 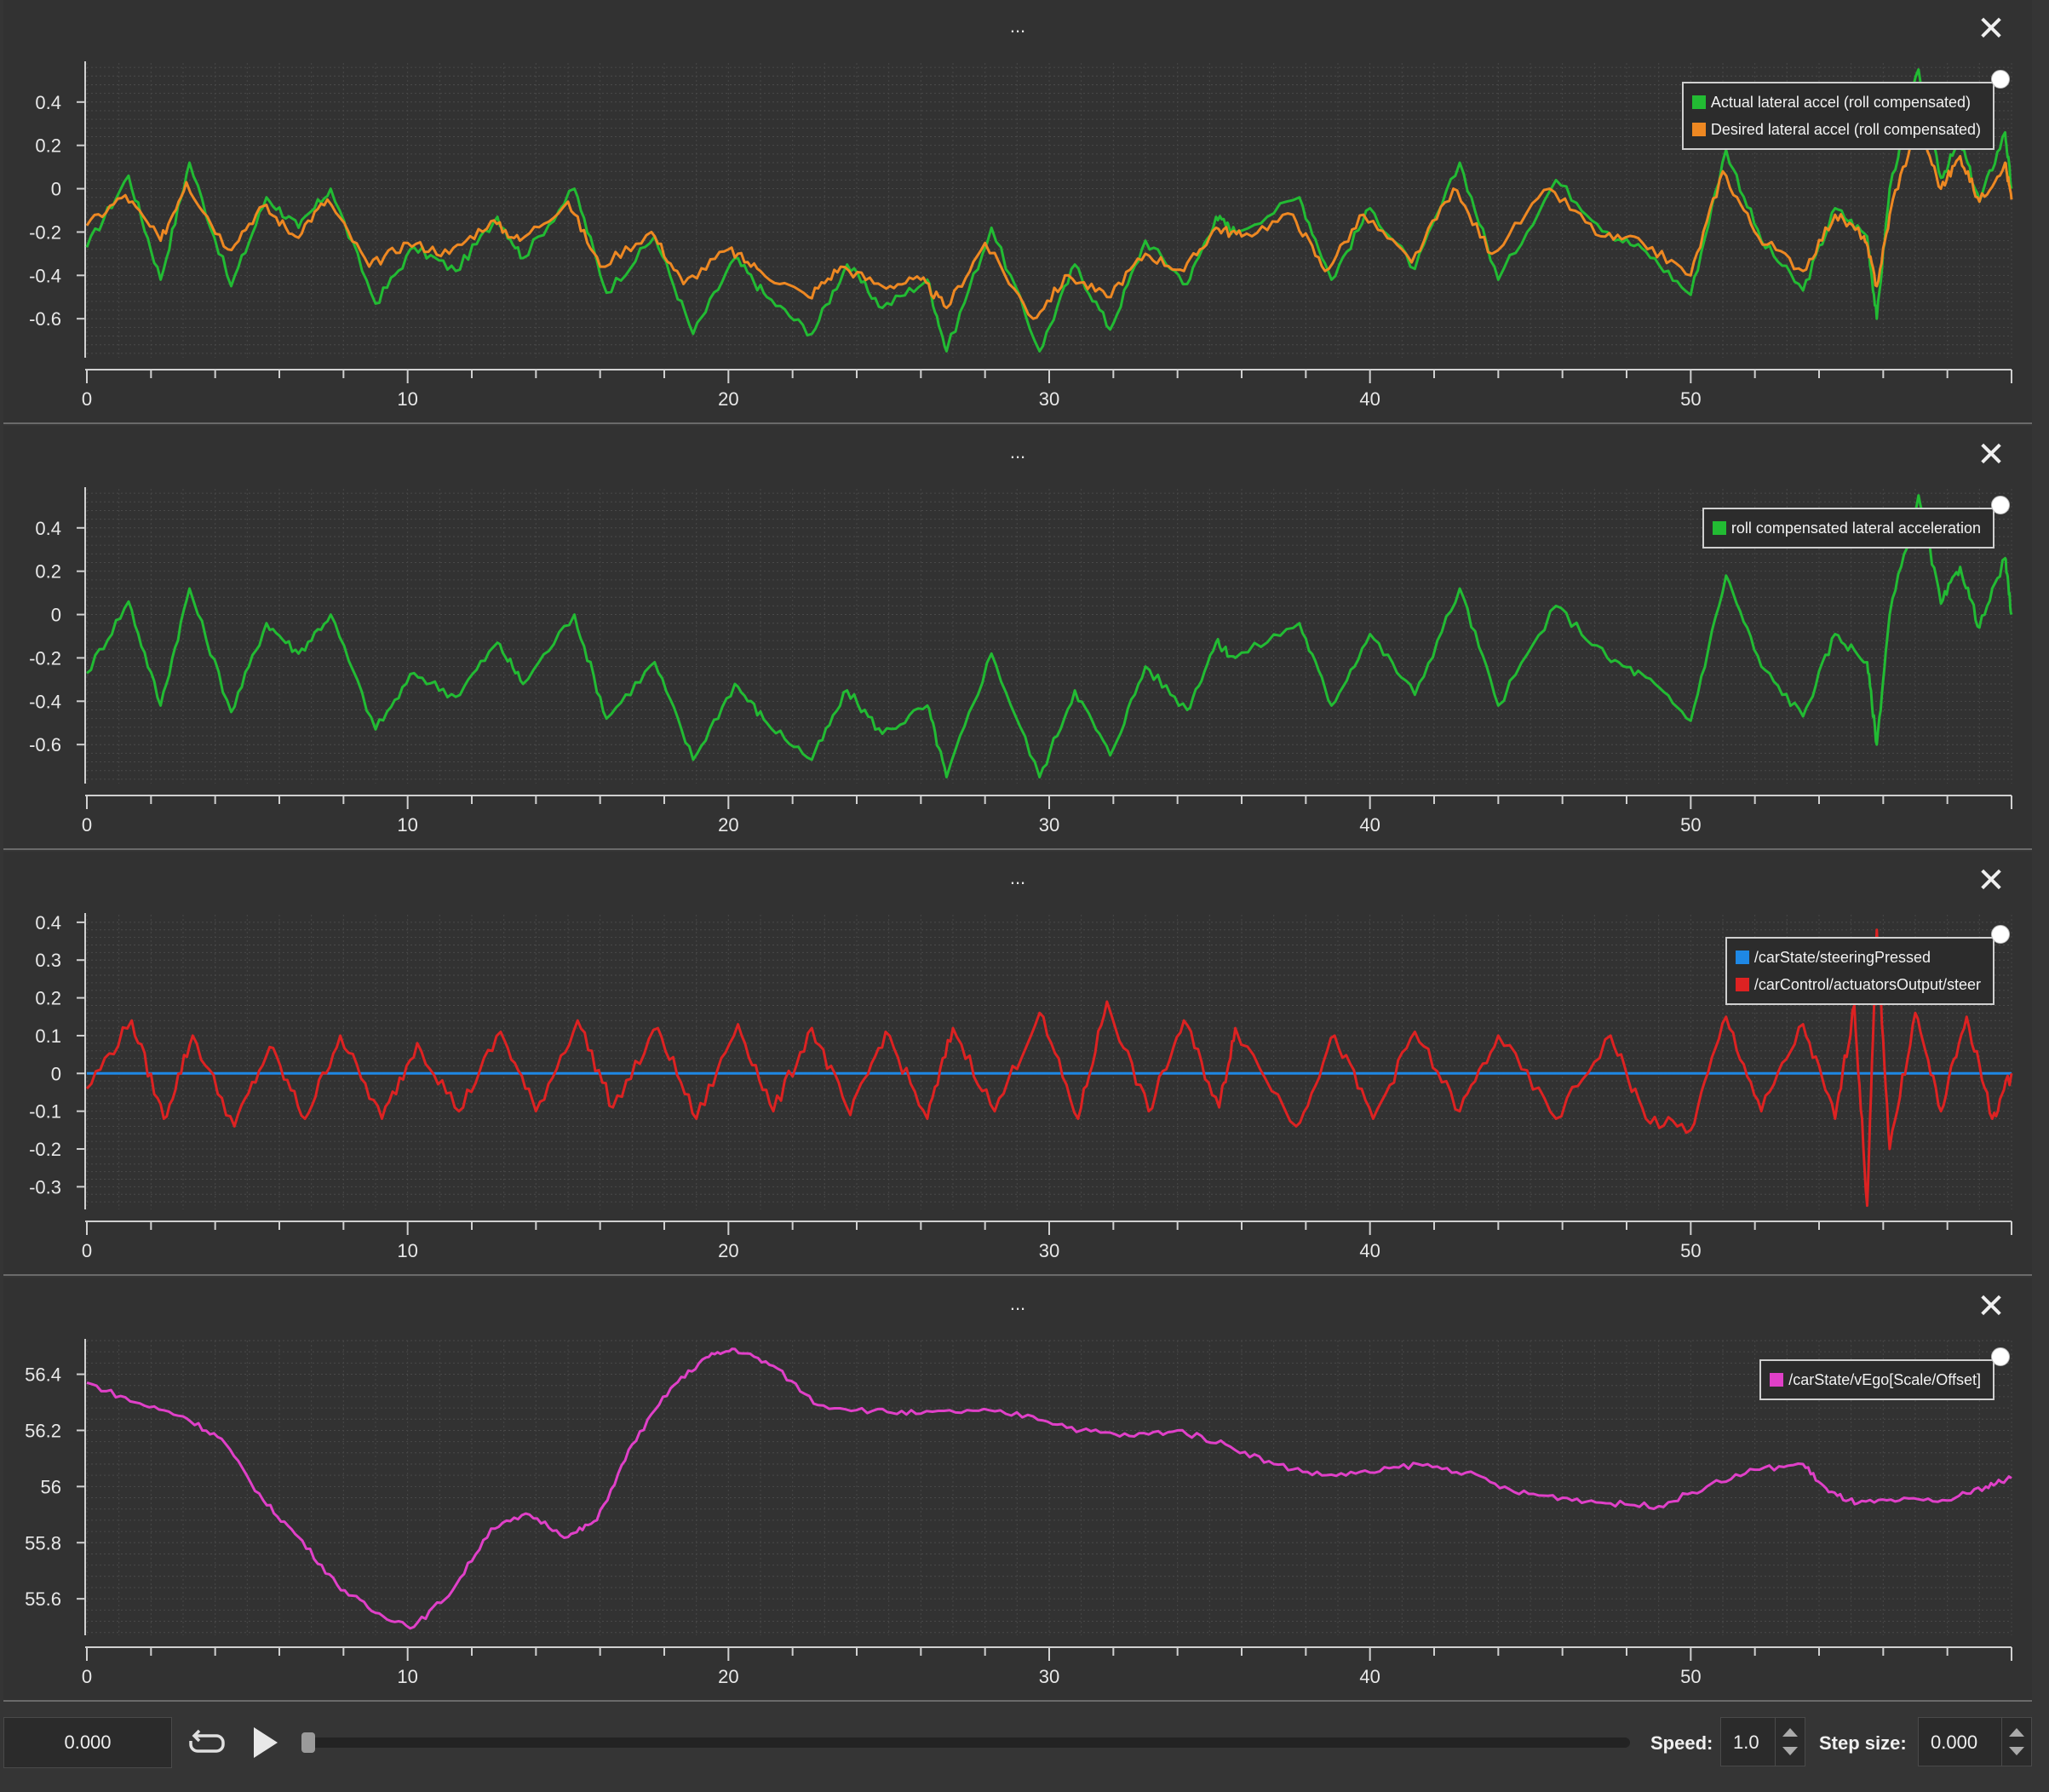 What do you see at coordinates (1762, 1741) in the screenshot?
I see `speed-spinbox: 1.0` at bounding box center [1762, 1741].